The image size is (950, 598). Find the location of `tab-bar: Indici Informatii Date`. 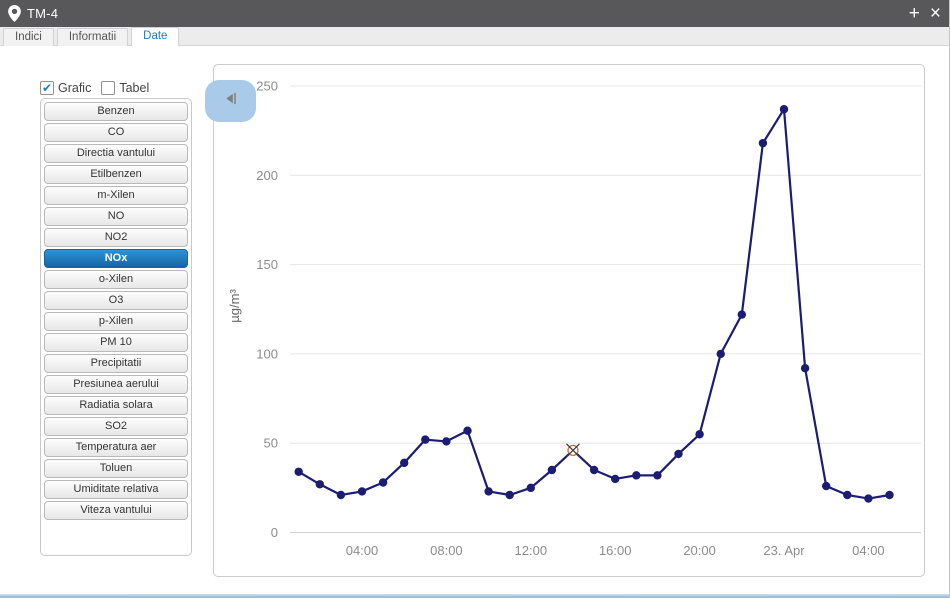

tab-bar: Indici Informatii Date is located at coordinates (474, 36).